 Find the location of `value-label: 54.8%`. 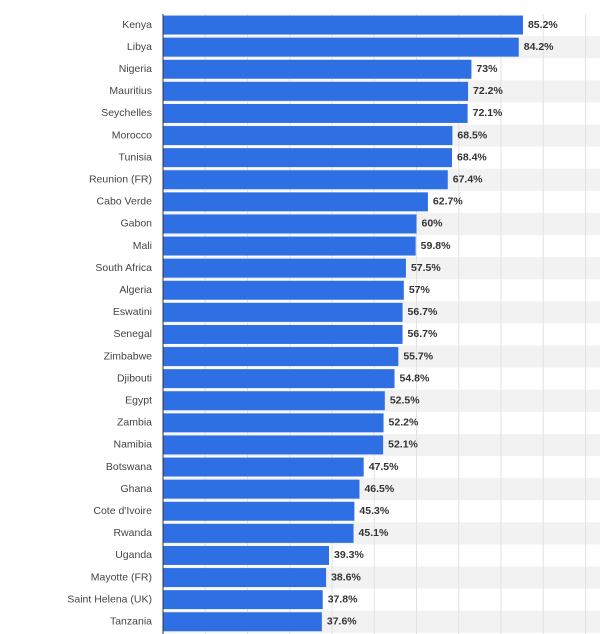

value-label: 54.8% is located at coordinates (415, 378).